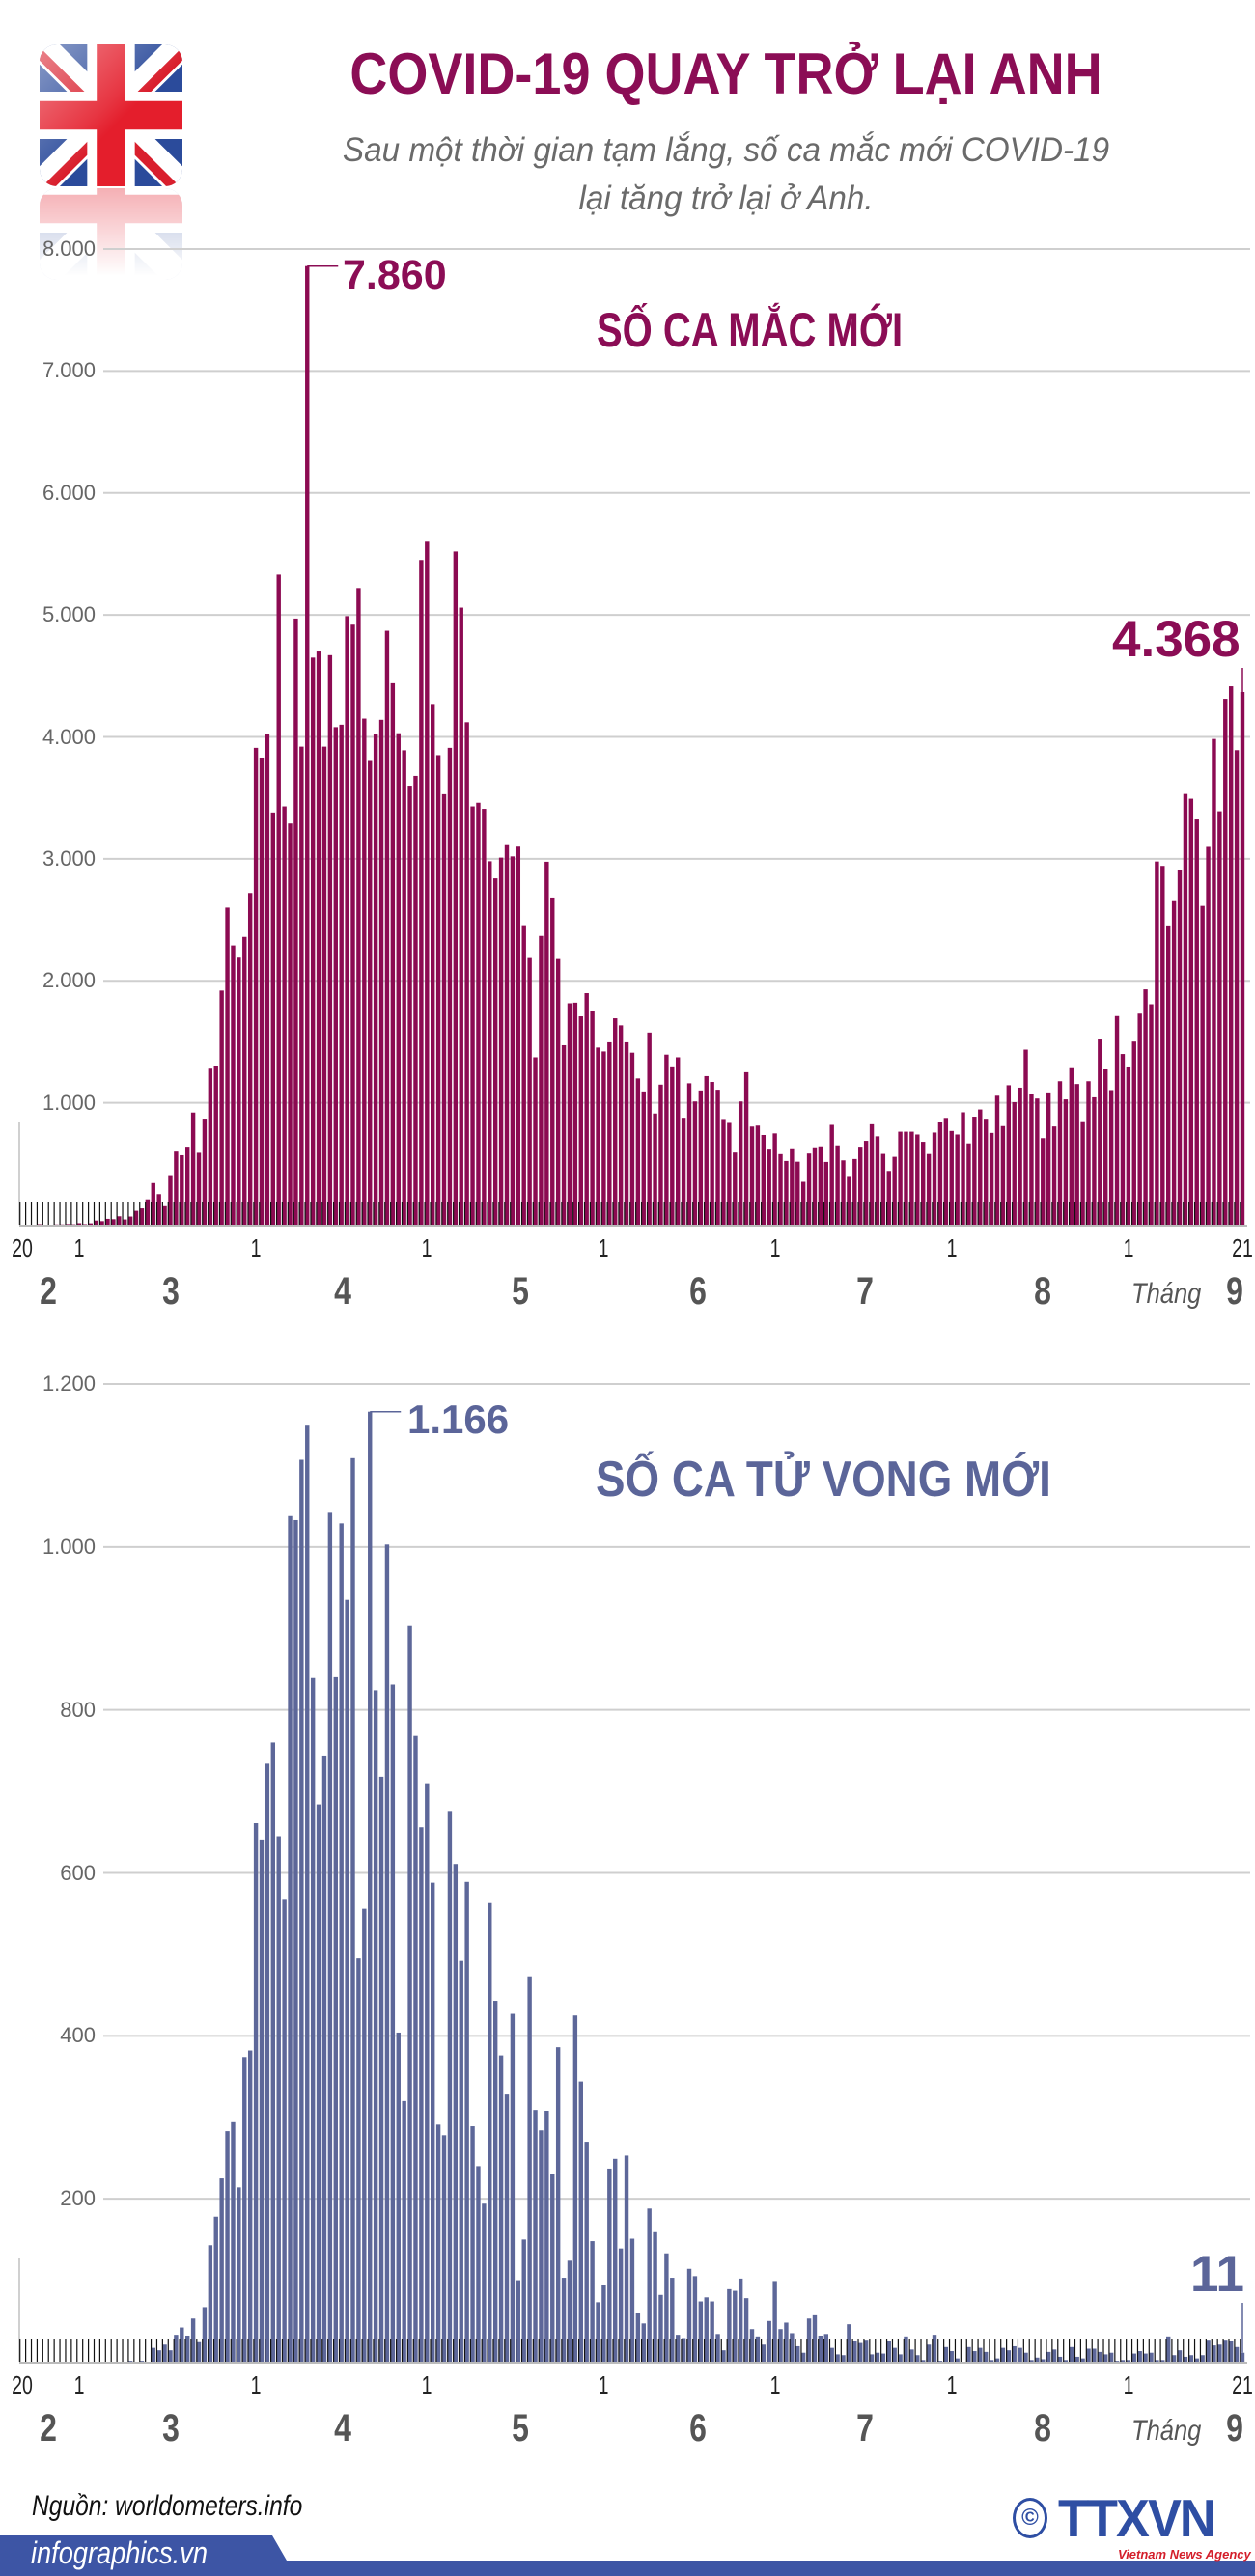 The height and width of the screenshot is (2576, 1255). I want to click on y-tick-label: 600, so click(78, 1872).